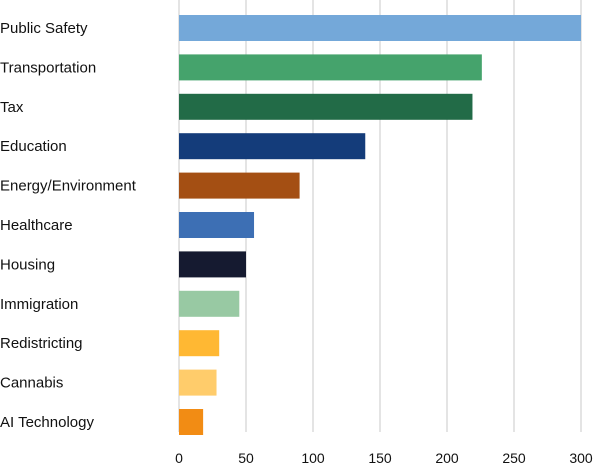 The image size is (605, 471). Describe the element at coordinates (41, 343) in the screenshot. I see `category-label: Redistricting` at that location.